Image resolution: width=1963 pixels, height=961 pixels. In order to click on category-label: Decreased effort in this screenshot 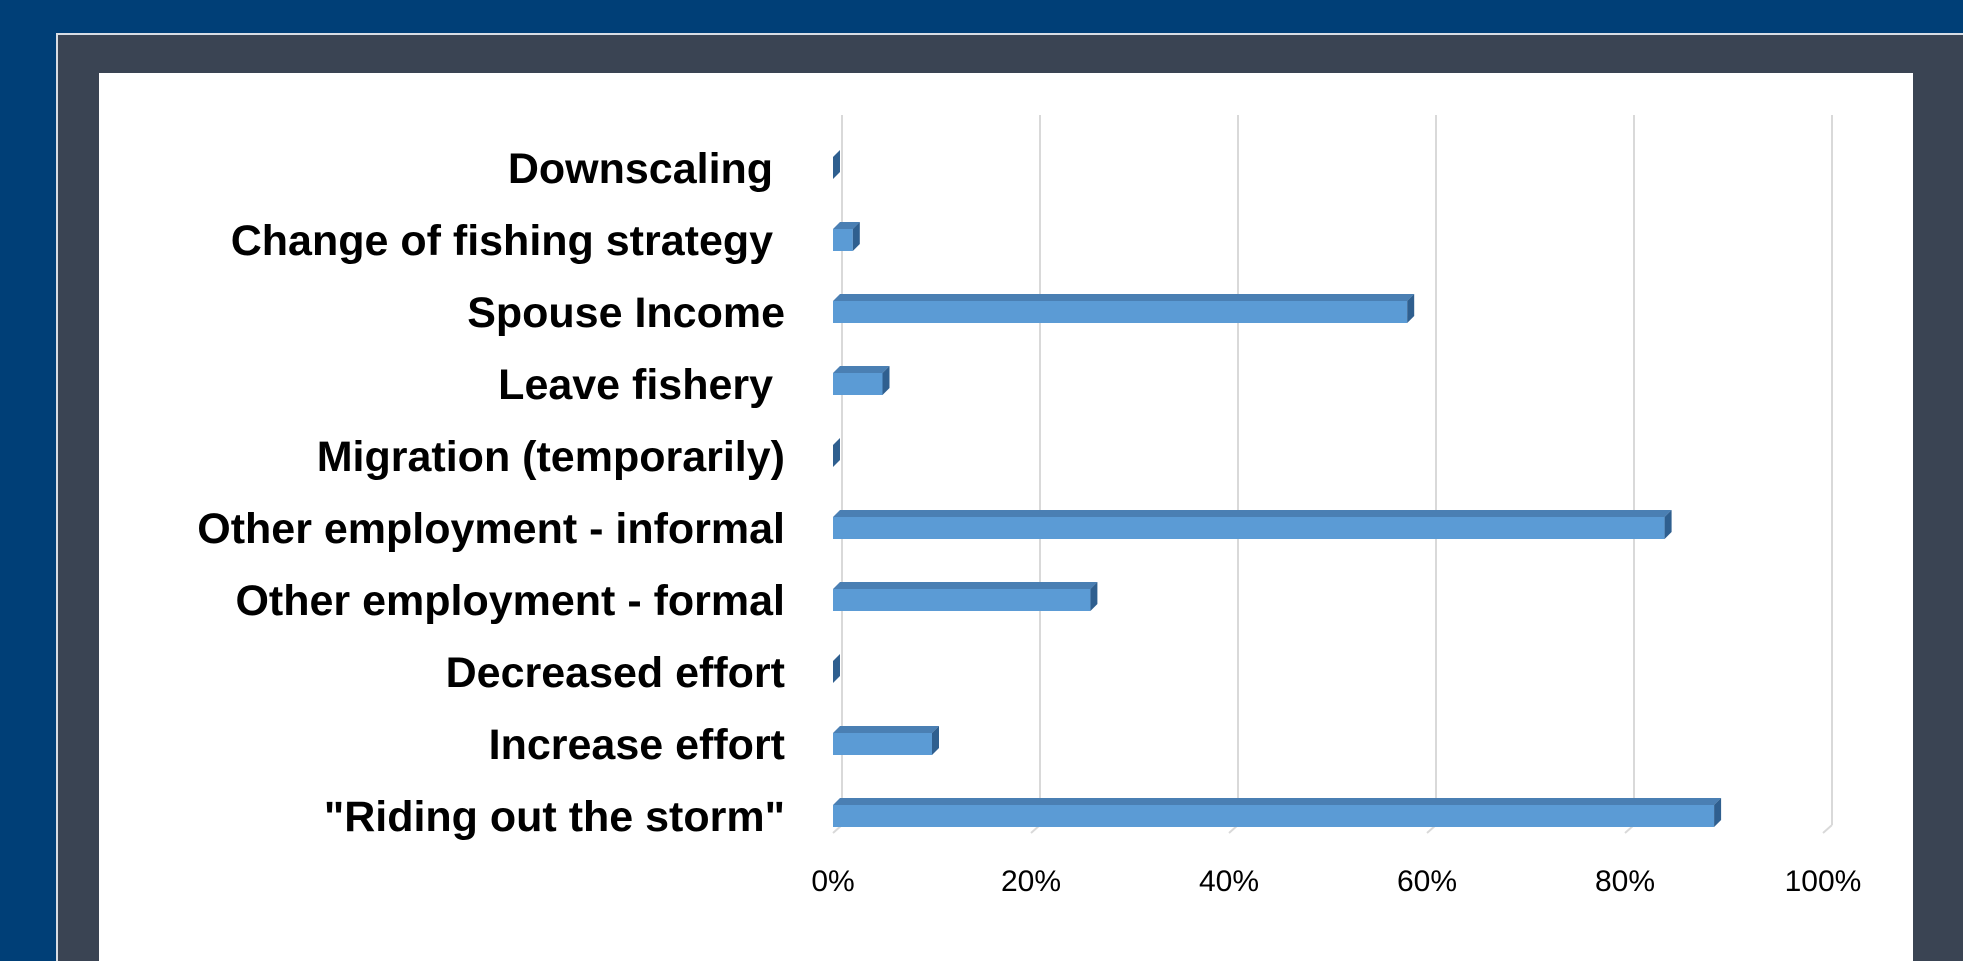, I will do `click(615, 673)`.